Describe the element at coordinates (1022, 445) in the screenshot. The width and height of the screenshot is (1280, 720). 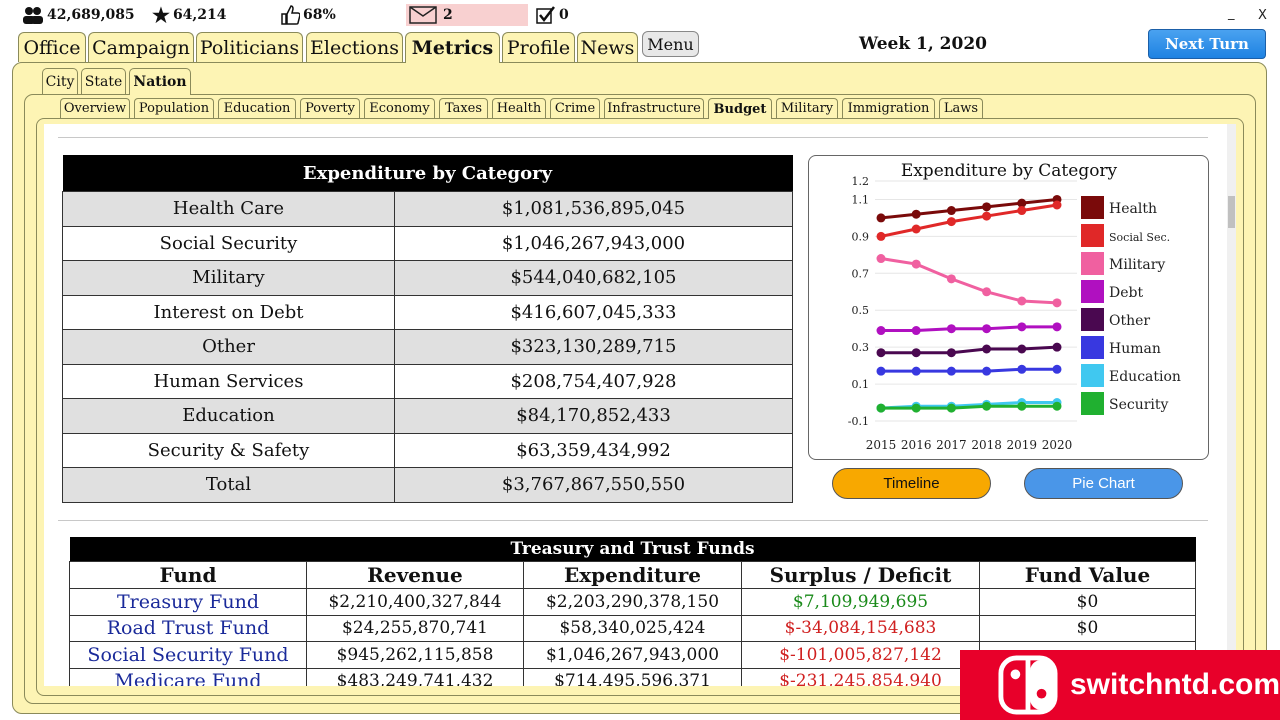
I see `x-tick-label: 2019` at that location.